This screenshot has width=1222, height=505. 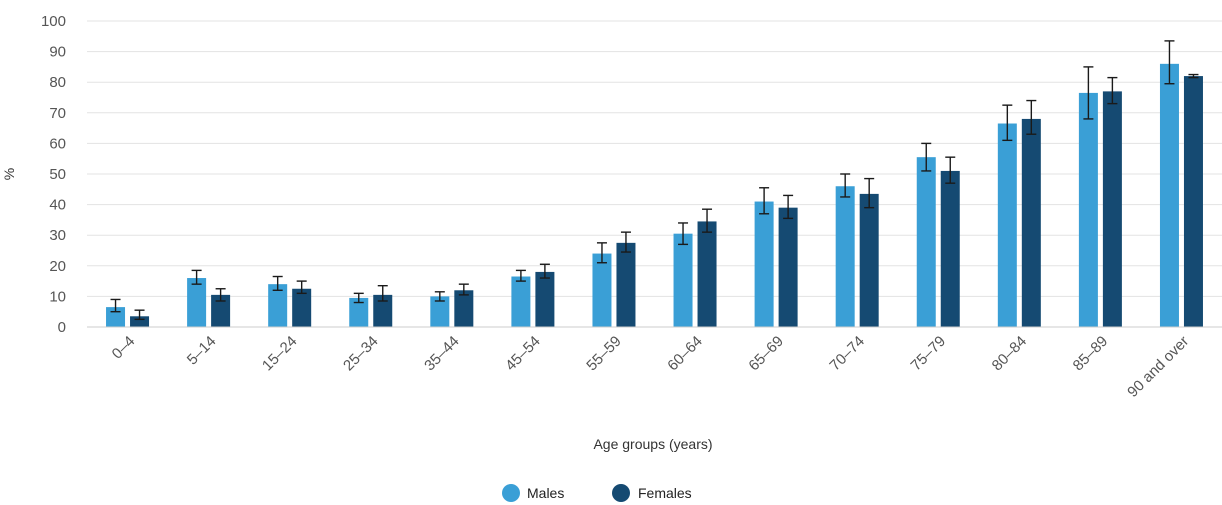 What do you see at coordinates (442, 354) in the screenshot?
I see `x-tick-label: 35–44` at bounding box center [442, 354].